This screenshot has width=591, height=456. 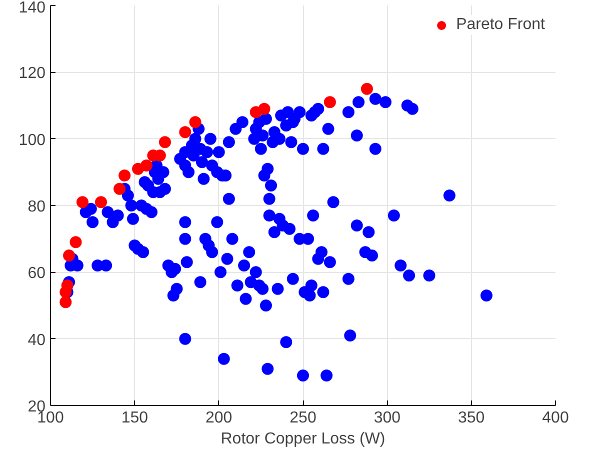 I want to click on y-tick-label: 60, so click(x=37, y=273).